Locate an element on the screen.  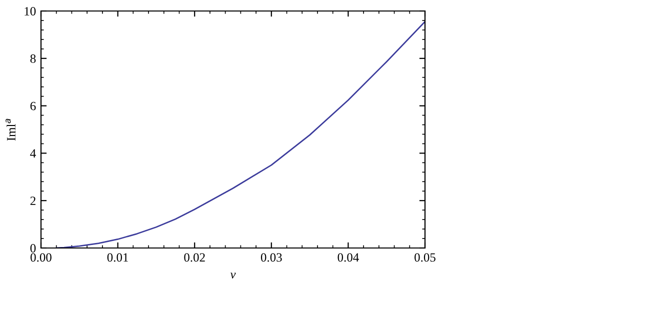
x-axis-title: v is located at coordinates (233, 275).